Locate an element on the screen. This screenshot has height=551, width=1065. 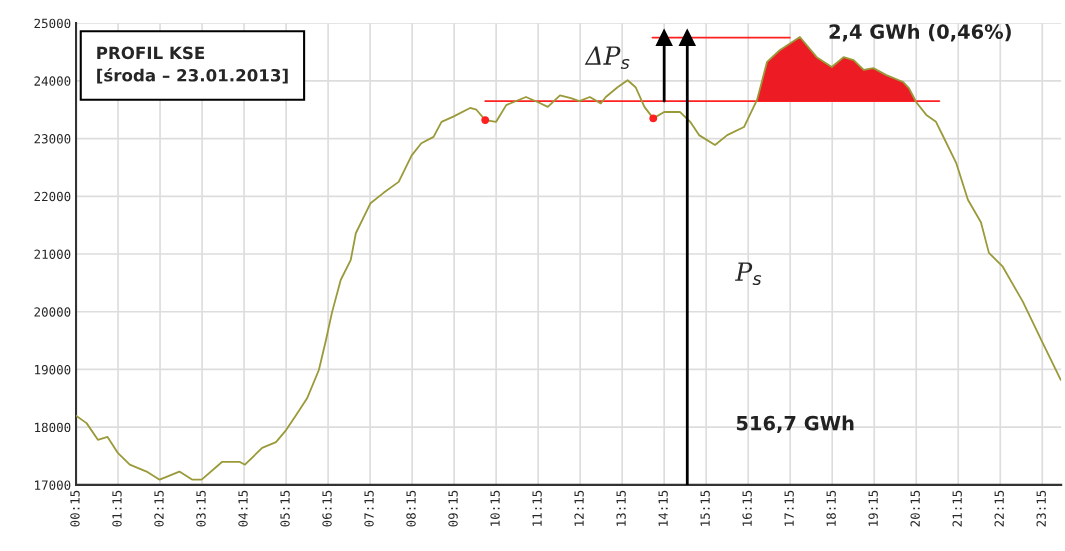
x-tick-label: 08:15 is located at coordinates (411, 508).